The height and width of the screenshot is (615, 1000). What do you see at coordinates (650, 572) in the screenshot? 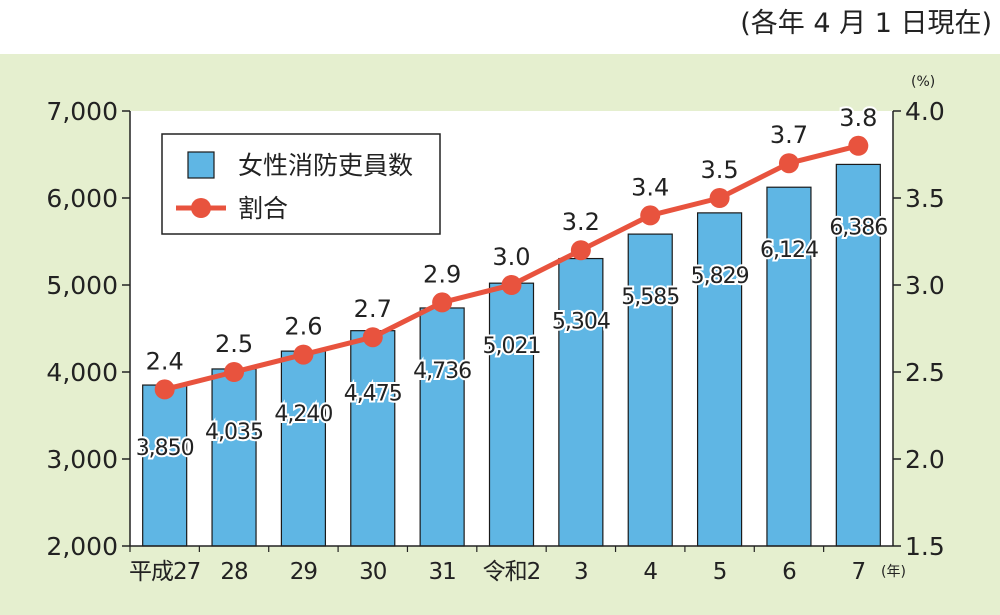
I see `x-tick-label: 4` at bounding box center [650, 572].